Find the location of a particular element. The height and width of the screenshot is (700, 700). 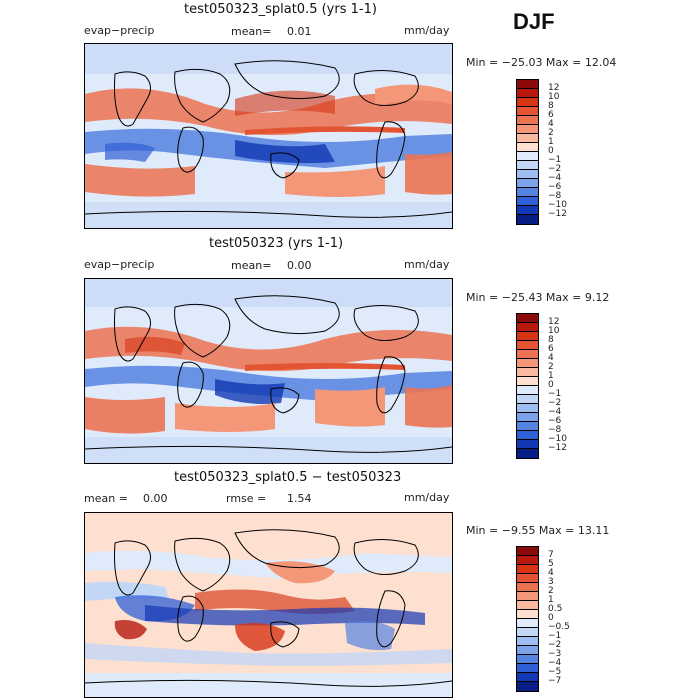

units-label-middle: mm/day is located at coordinates (427, 264).